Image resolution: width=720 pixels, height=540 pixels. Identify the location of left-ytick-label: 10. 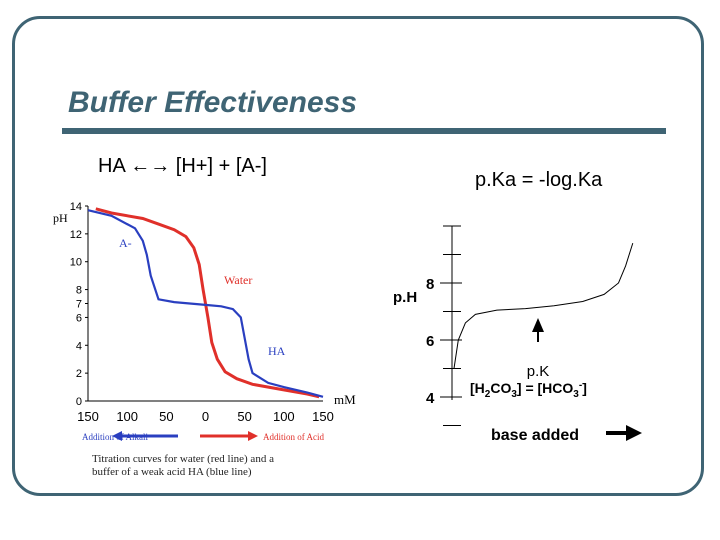
(76, 263).